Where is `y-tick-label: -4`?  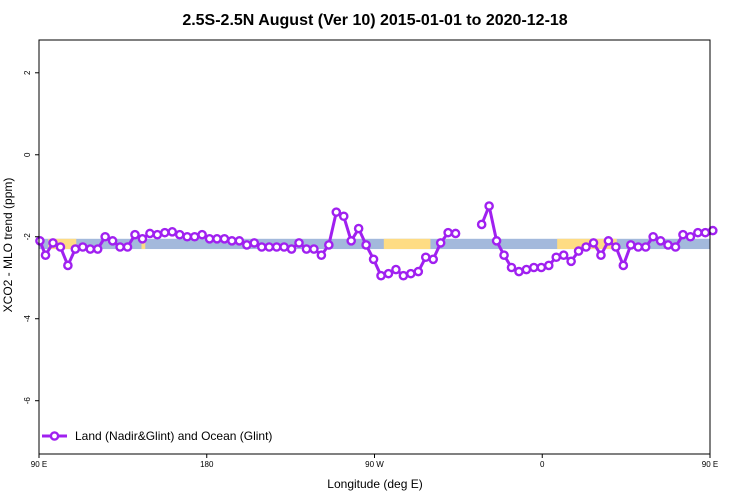 y-tick-label: -4 is located at coordinates (27, 319).